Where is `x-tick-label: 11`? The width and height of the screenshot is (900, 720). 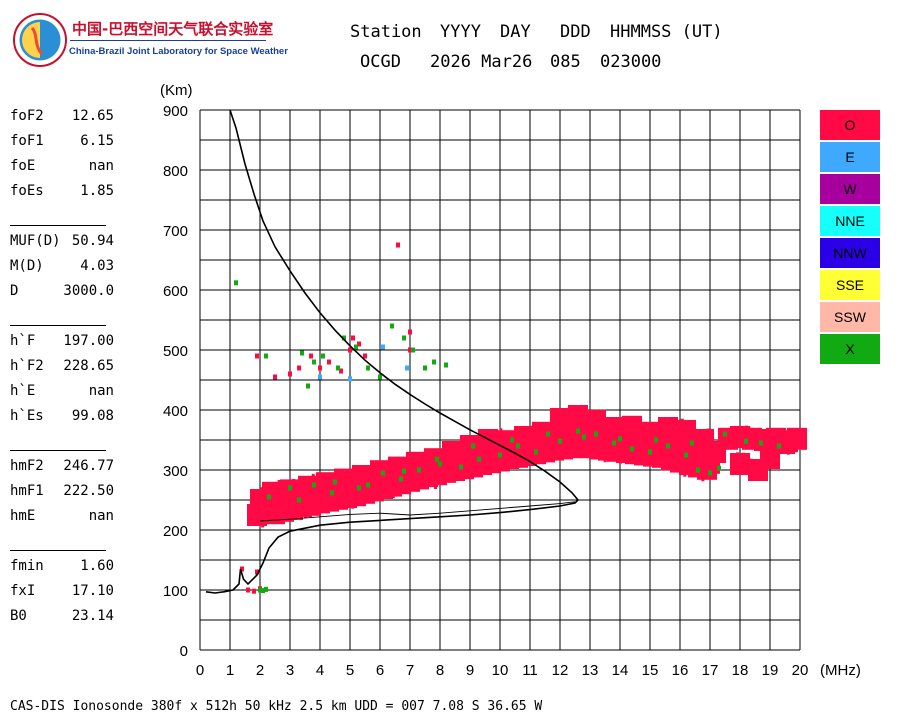
x-tick-label: 11 is located at coordinates (530, 670).